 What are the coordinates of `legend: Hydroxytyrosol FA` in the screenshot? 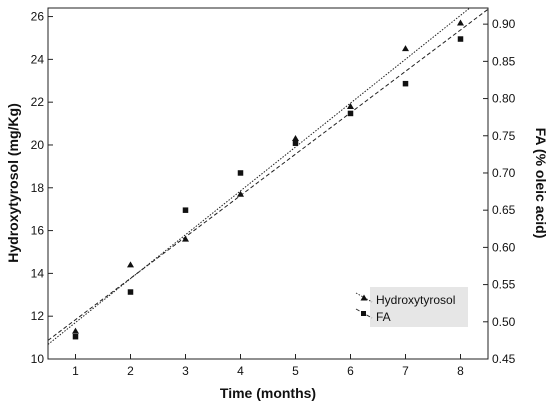 It's located at (411, 307).